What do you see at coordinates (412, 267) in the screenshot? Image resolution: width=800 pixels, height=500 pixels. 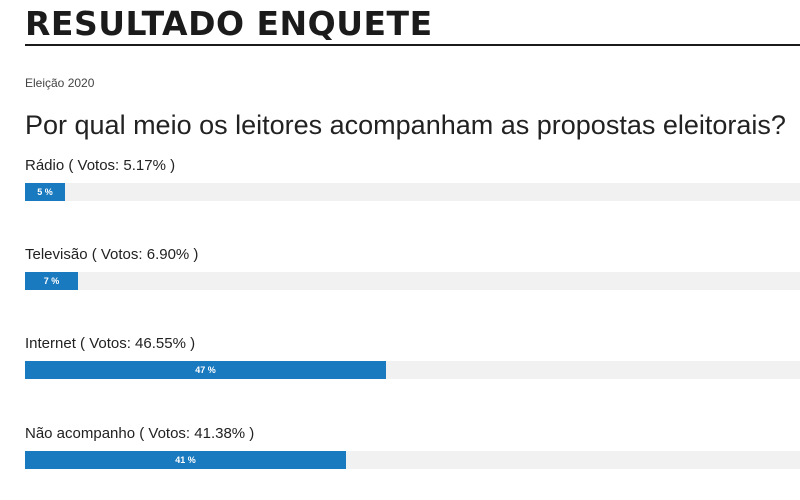 I see `poll-option-televisao: Televisão ( Votos: 6.90% ) 7 %` at bounding box center [412, 267].